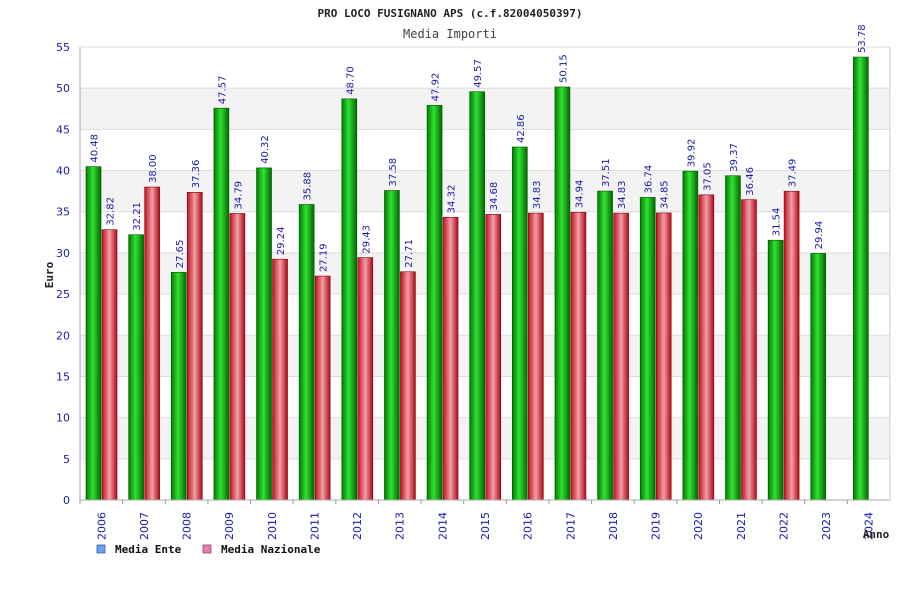  What do you see at coordinates (452, 199) in the screenshot?
I see `data-label: 34.32` at bounding box center [452, 199].